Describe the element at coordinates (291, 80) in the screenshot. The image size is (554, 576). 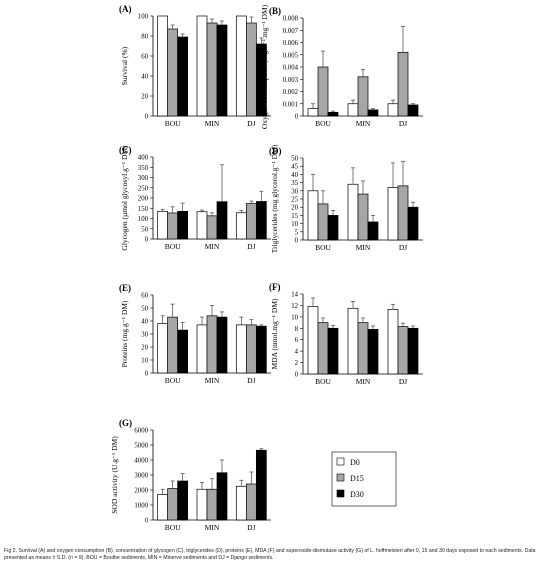
I see `y-tick-label: 0.003` at that location.